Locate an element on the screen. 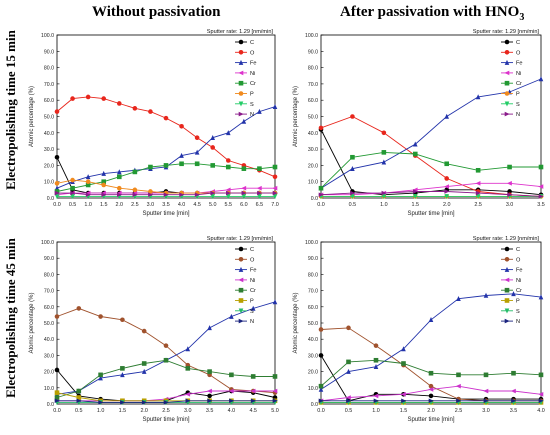 The width and height of the screenshot is (550, 435). x-tick-label: 6.0 is located at coordinates (244, 205).